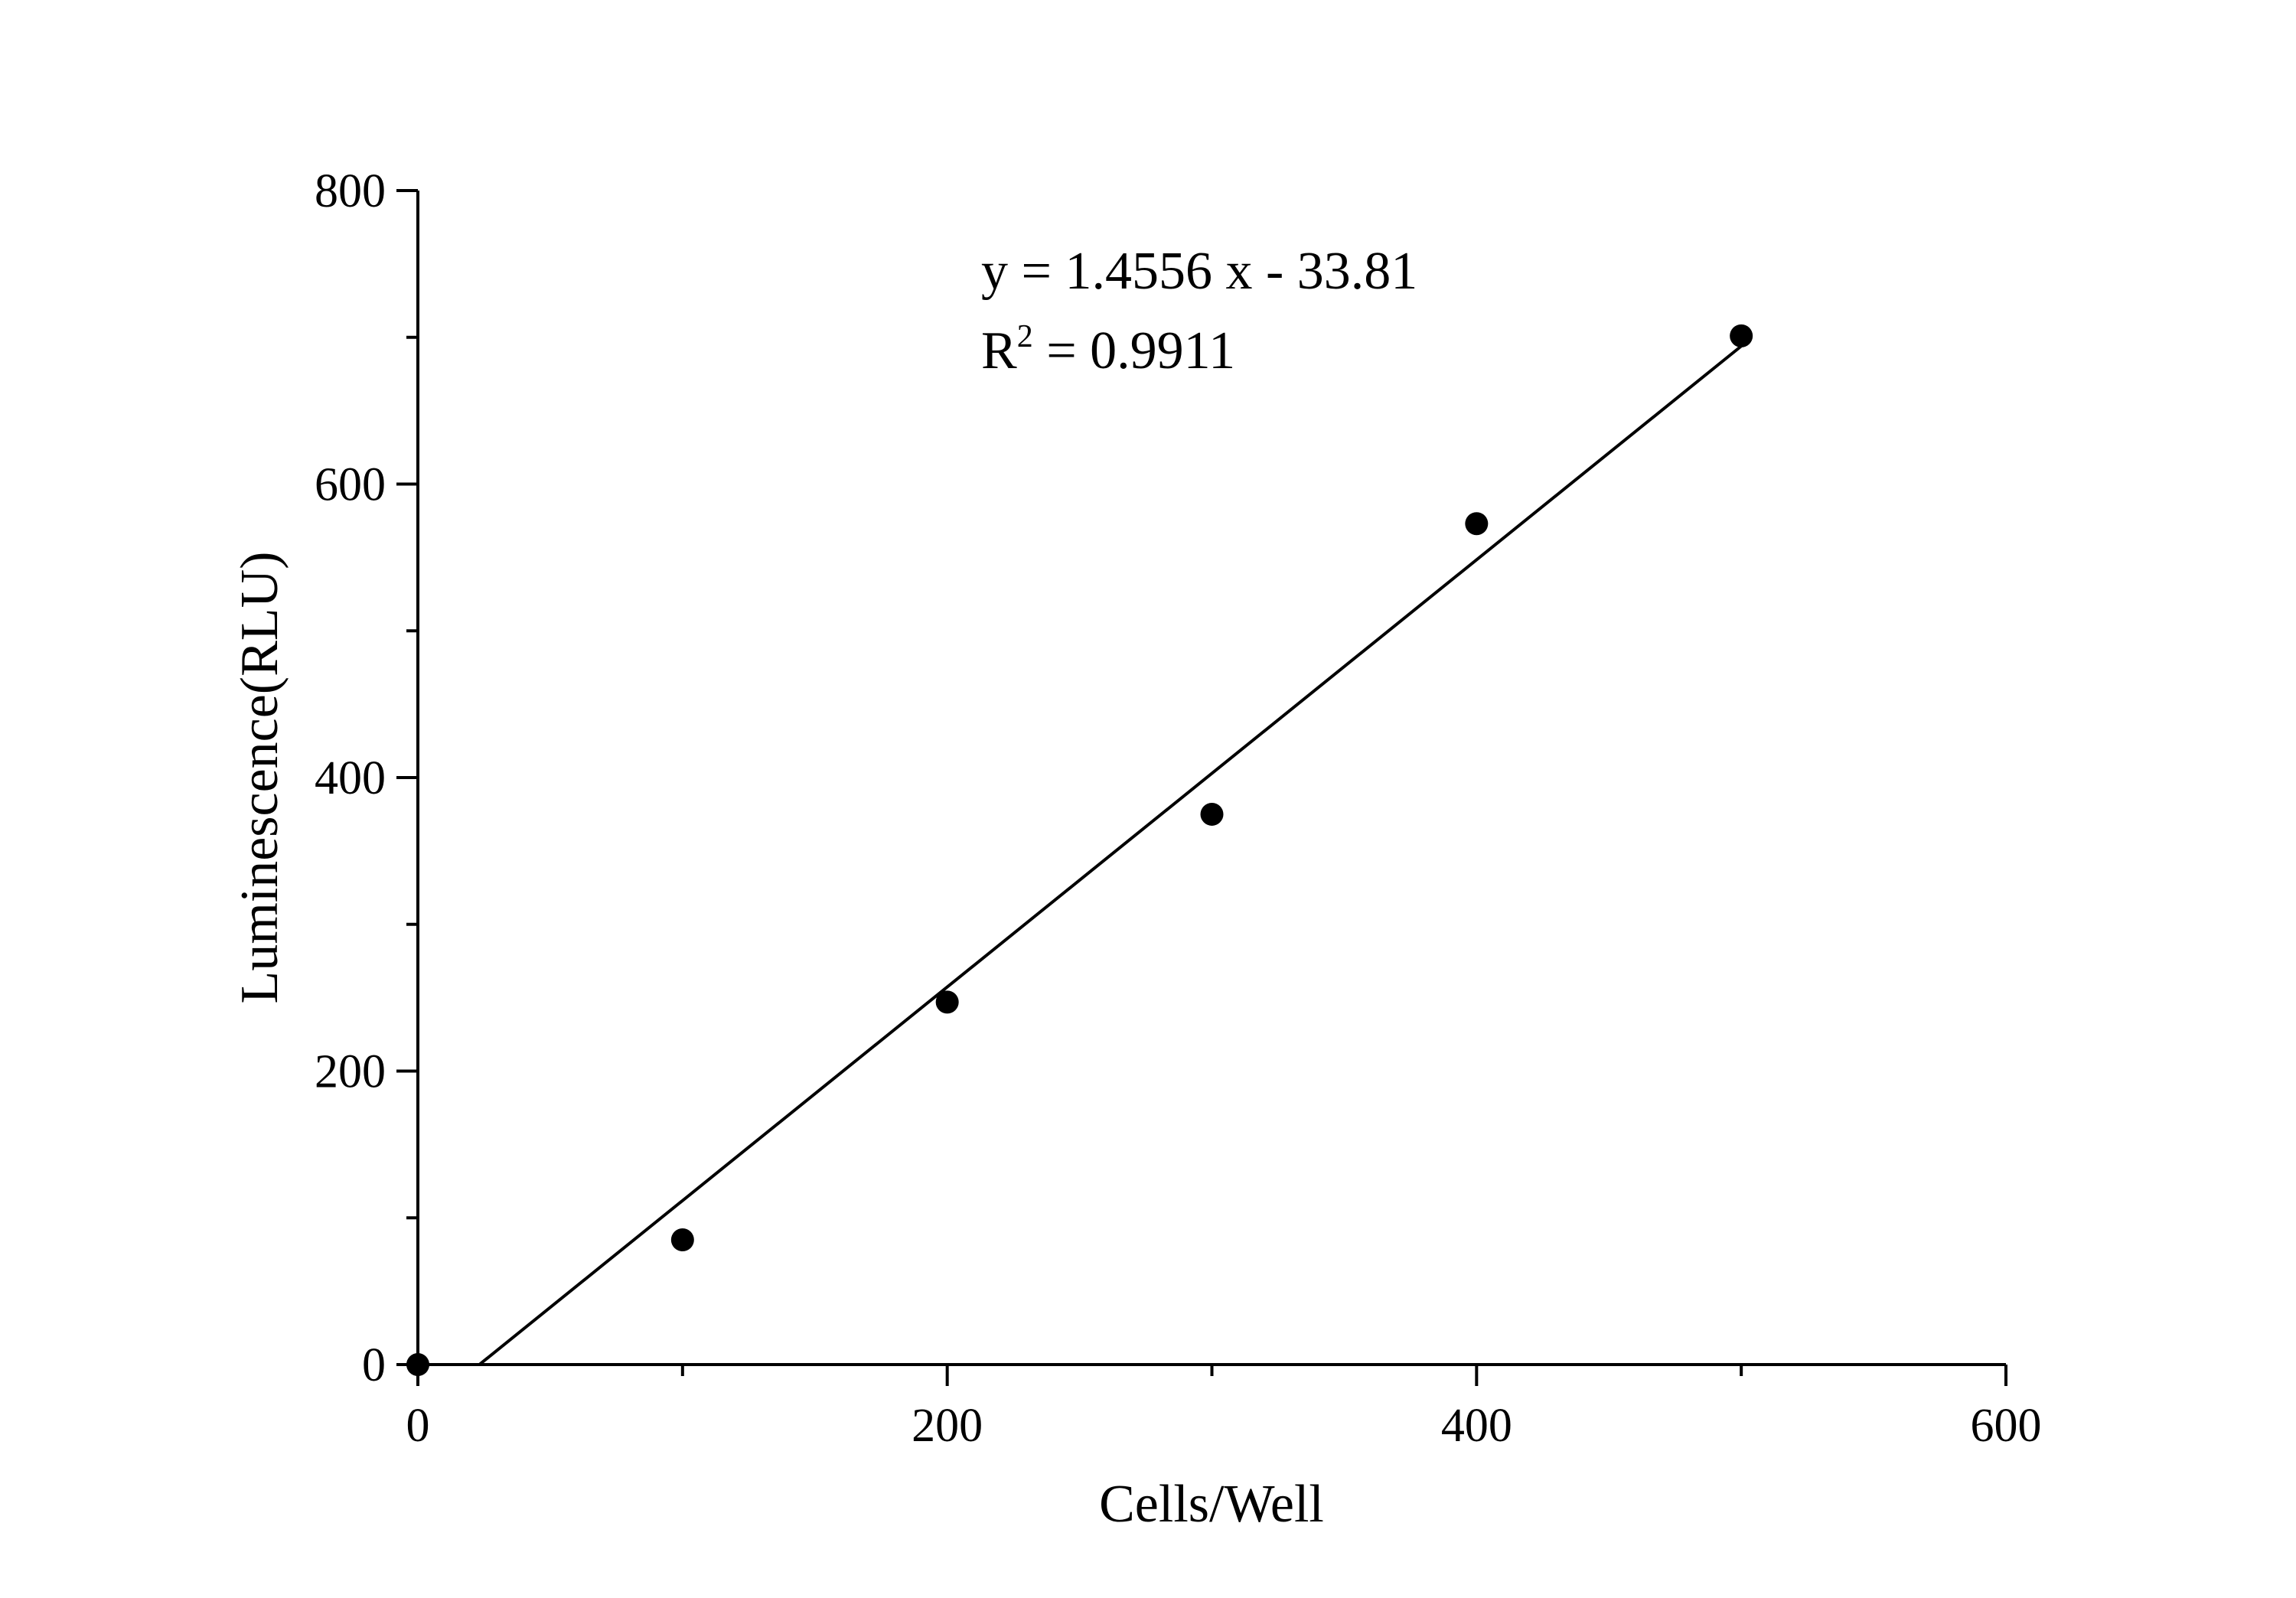 The width and height of the screenshot is (2296, 1598). What do you see at coordinates (1134, 350) in the screenshot?
I see `annotation-text: = 0.9911` at bounding box center [1134, 350].